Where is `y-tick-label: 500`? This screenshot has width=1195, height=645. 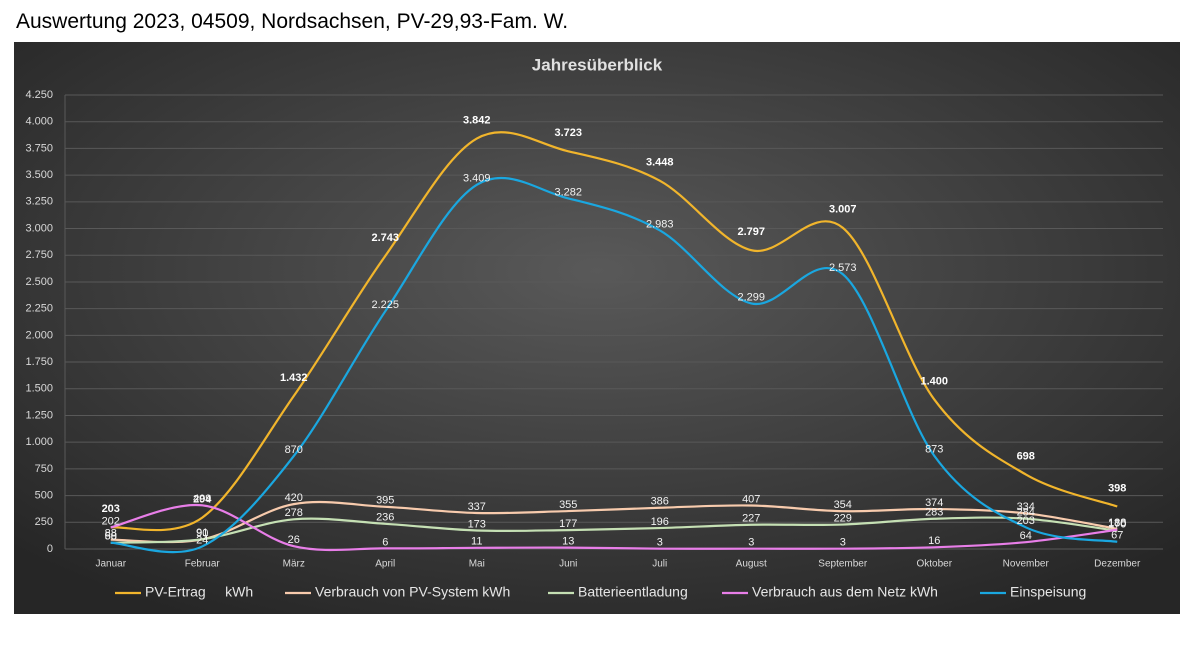
y-tick-label: 500 is located at coordinates (44, 495).